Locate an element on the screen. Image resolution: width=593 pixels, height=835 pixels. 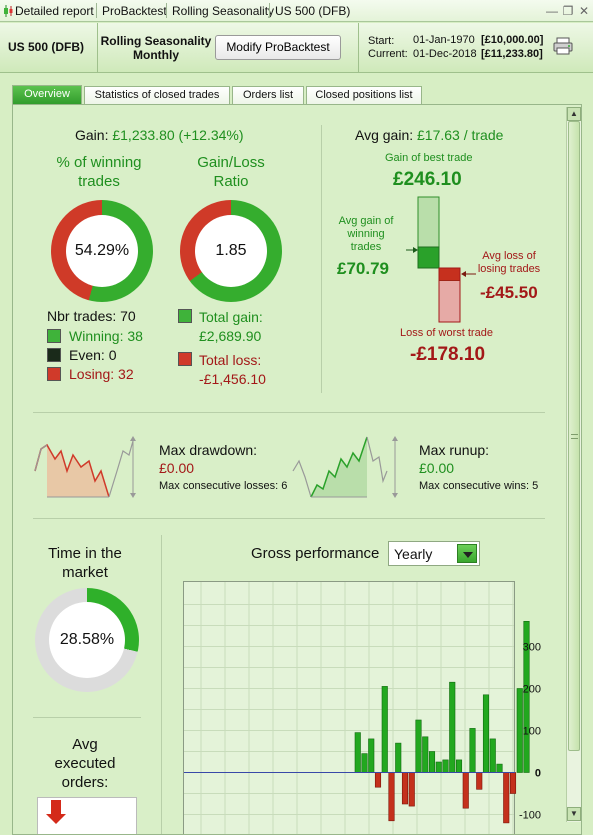
orders-illustration is located at coordinates (87, 816).